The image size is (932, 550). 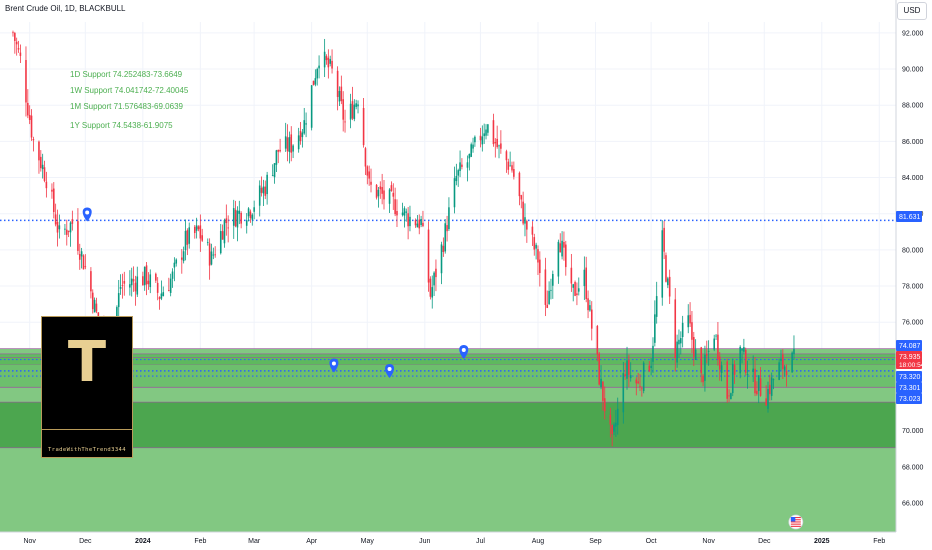 What do you see at coordinates (480, 541) in the screenshot?
I see `time-tick-label: Jul` at bounding box center [480, 541].